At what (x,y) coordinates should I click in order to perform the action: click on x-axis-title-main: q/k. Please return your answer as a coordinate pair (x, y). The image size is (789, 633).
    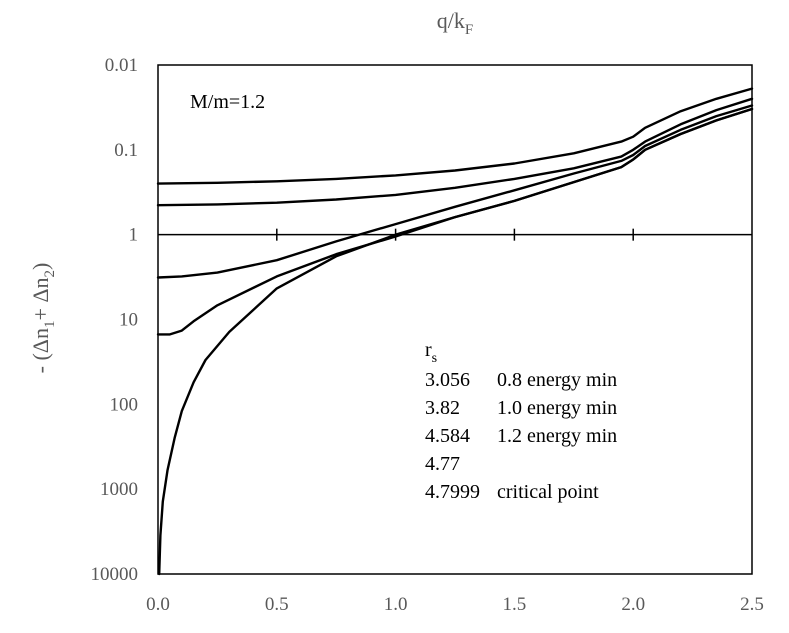
    Looking at the image, I should click on (451, 20).